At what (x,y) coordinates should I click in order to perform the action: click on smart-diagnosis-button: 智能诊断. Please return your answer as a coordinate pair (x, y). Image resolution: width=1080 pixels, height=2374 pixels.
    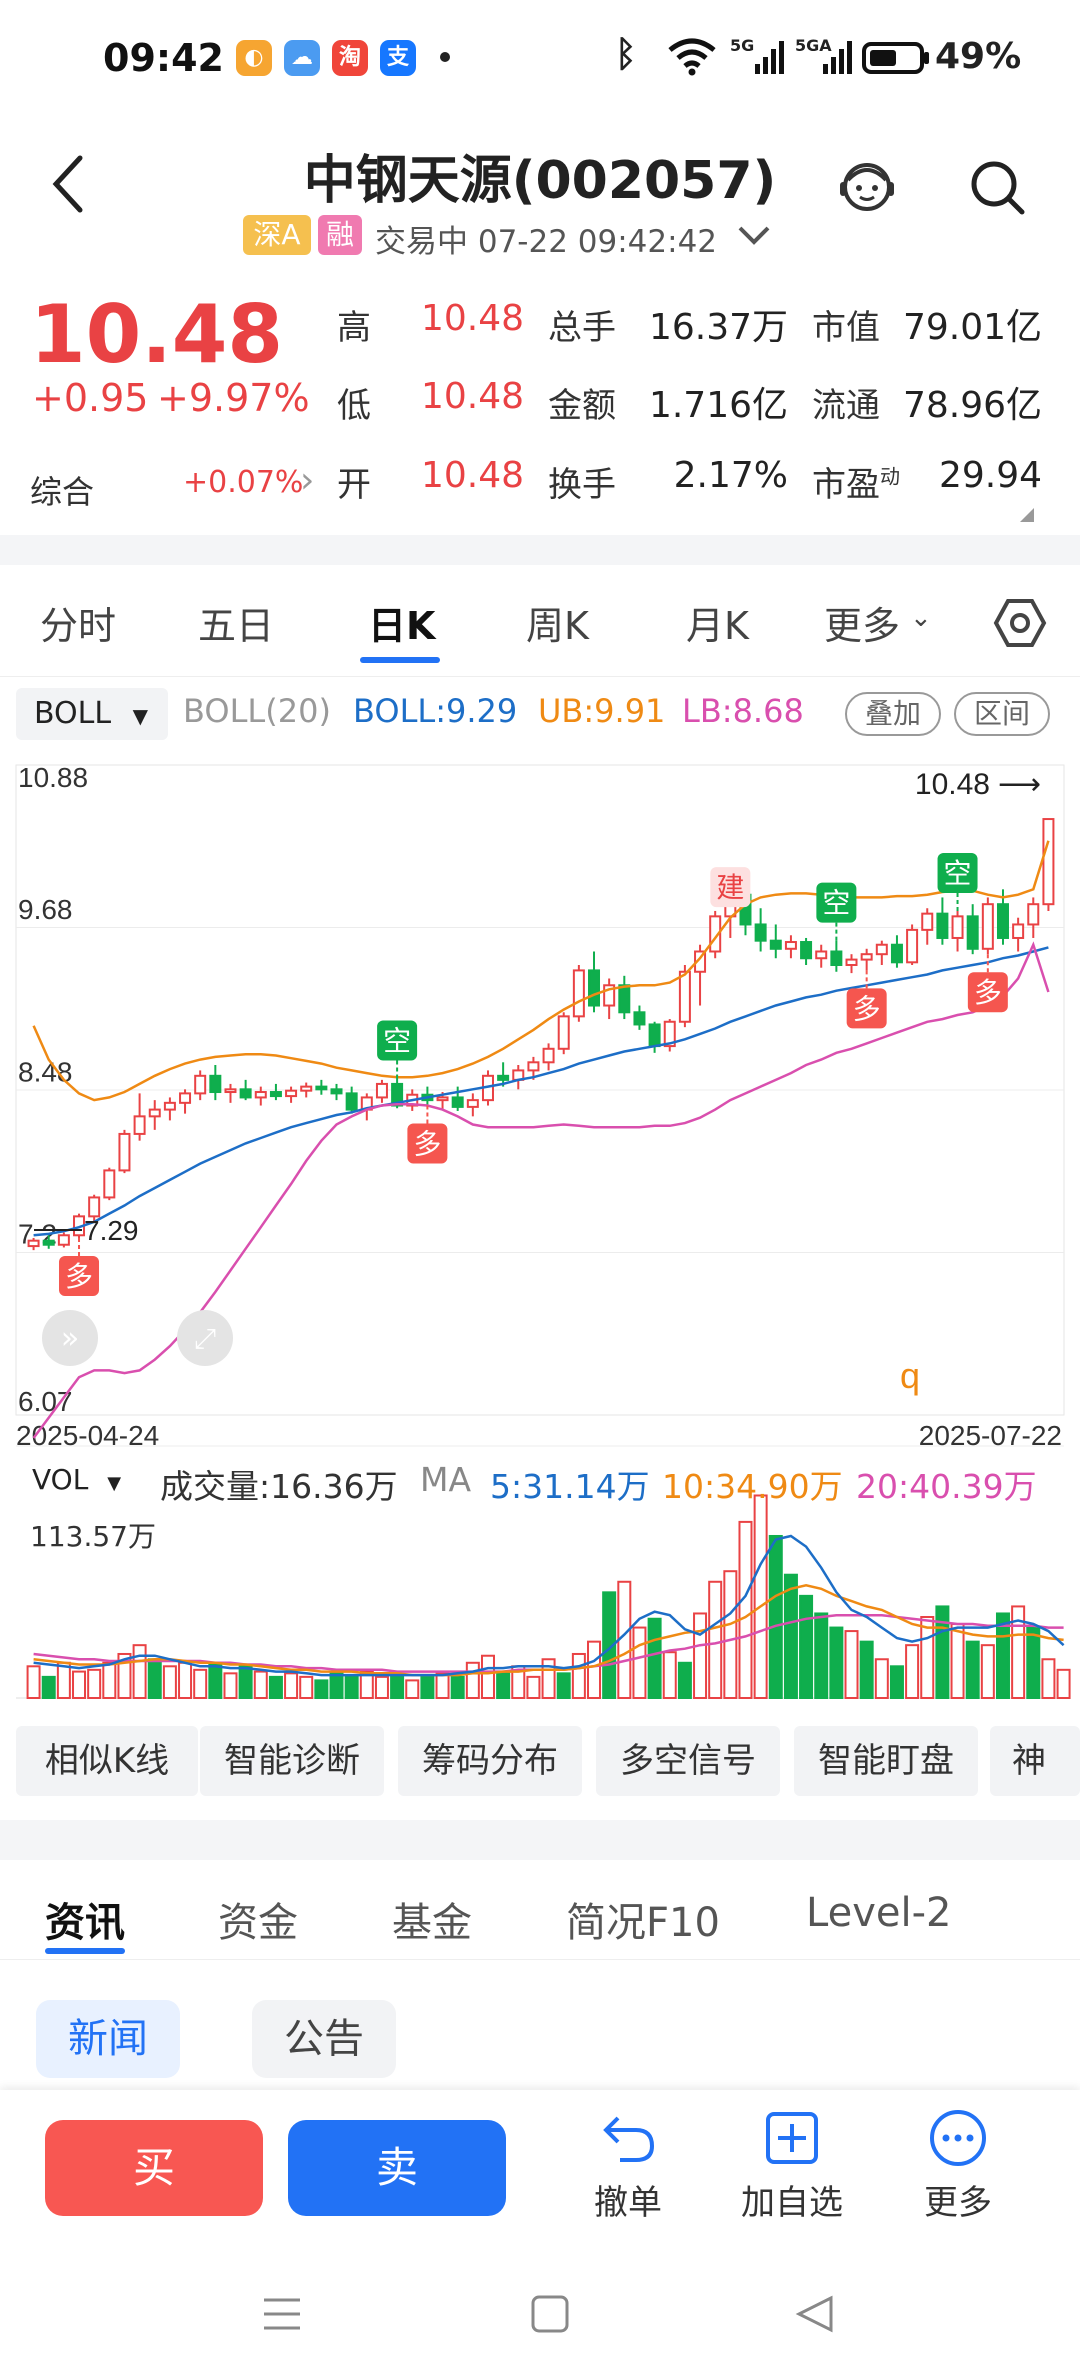
    Looking at the image, I should click on (292, 1761).